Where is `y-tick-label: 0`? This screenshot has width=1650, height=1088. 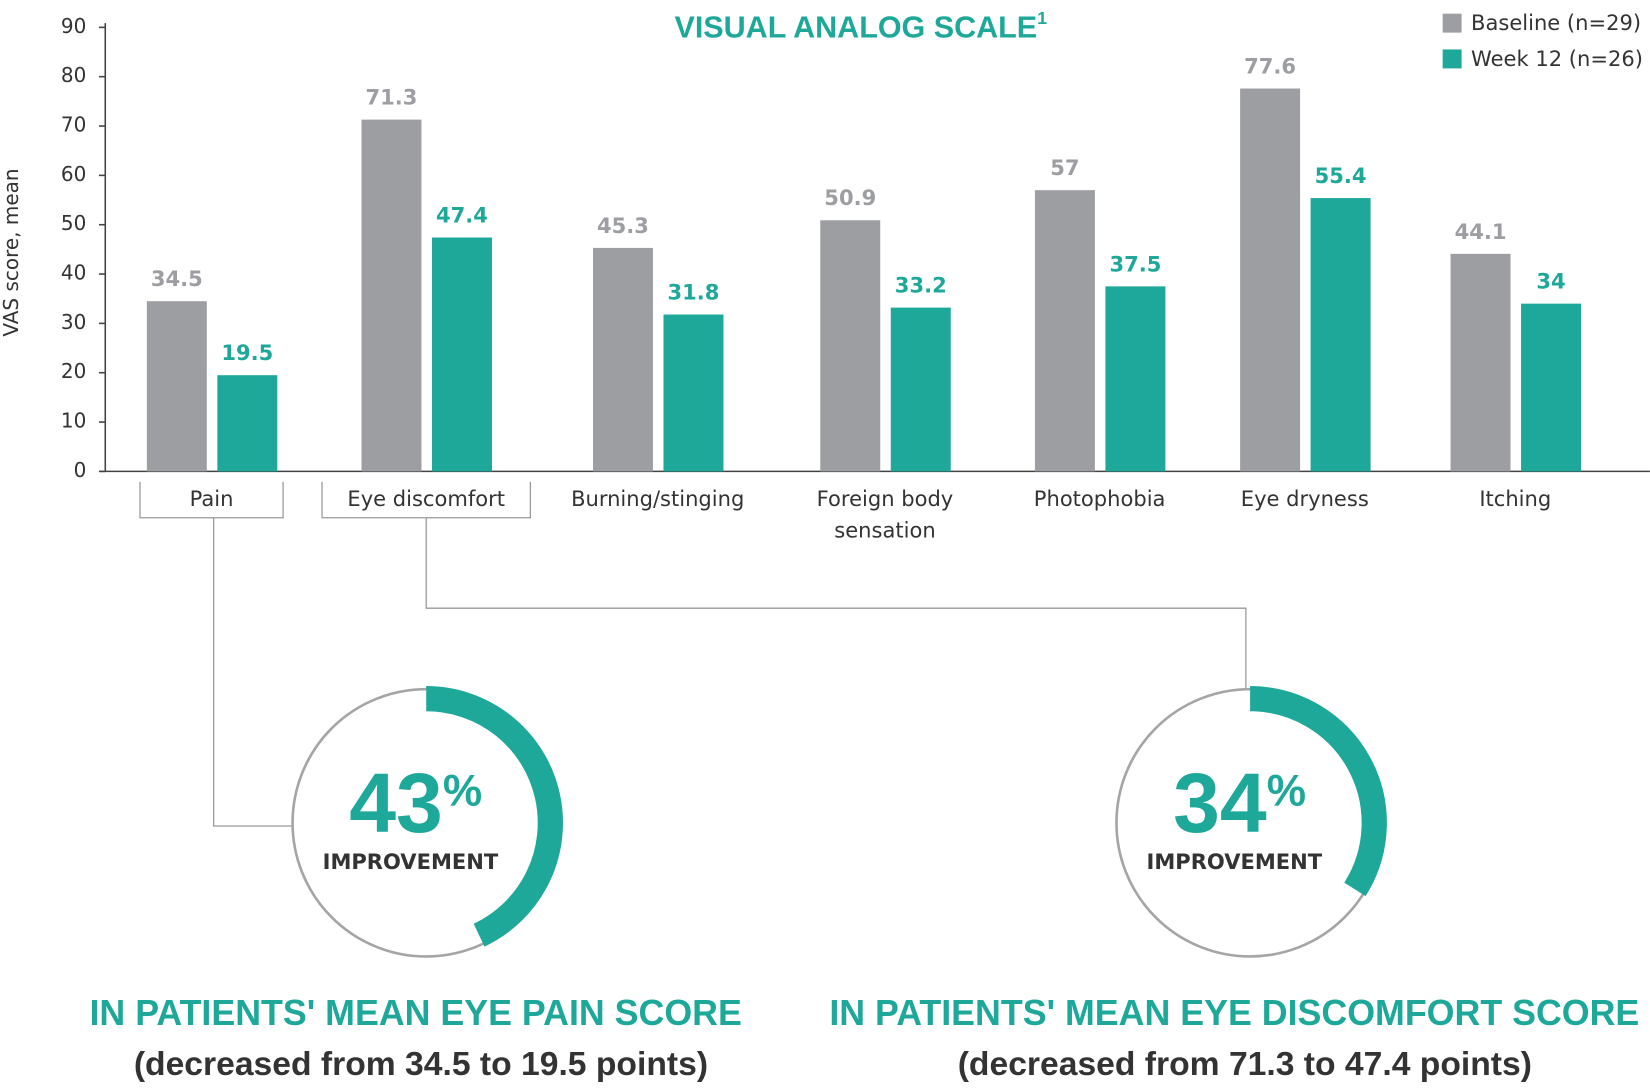 y-tick-label: 0 is located at coordinates (80, 470).